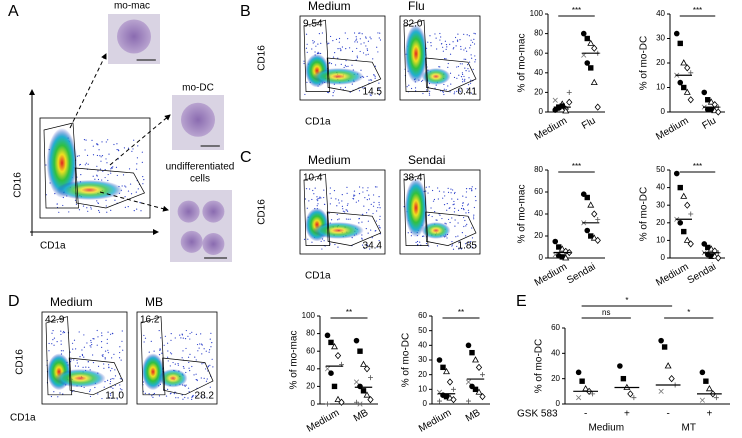  What do you see at coordinates (313, 178) in the screenshot?
I see `gate-value: 10.4` at bounding box center [313, 178].